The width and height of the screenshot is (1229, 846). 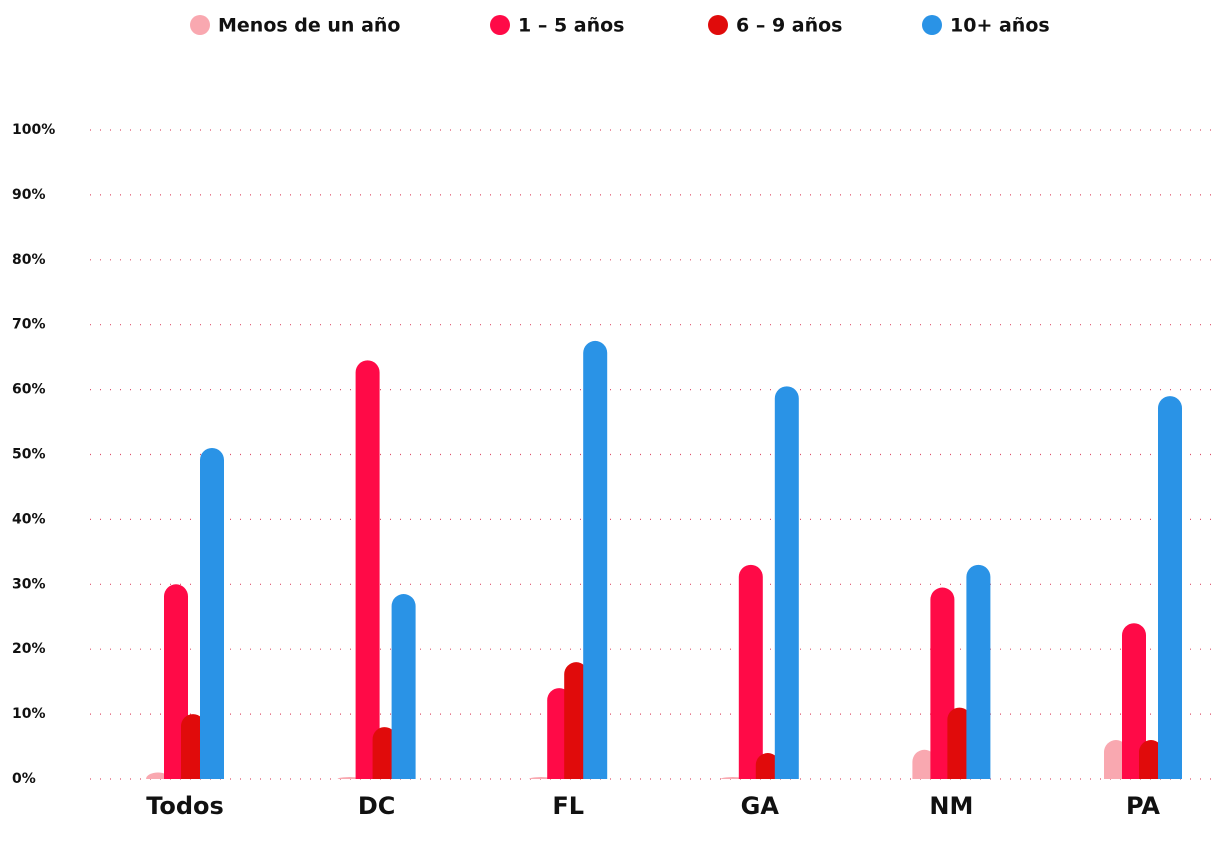 What do you see at coordinates (568, 806) in the screenshot?
I see `x-tick-label: FL` at bounding box center [568, 806].